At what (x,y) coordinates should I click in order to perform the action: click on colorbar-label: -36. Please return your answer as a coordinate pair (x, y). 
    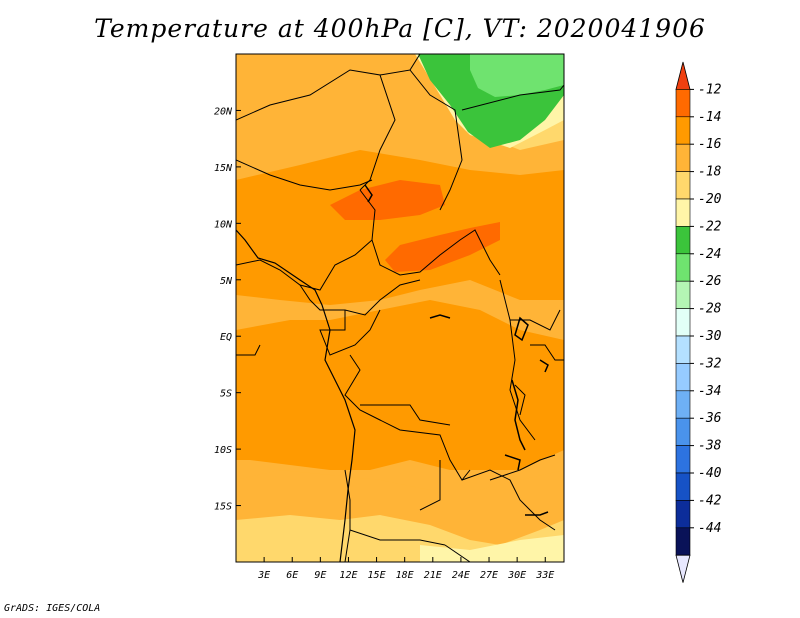
    Looking at the image, I should click on (710, 418).